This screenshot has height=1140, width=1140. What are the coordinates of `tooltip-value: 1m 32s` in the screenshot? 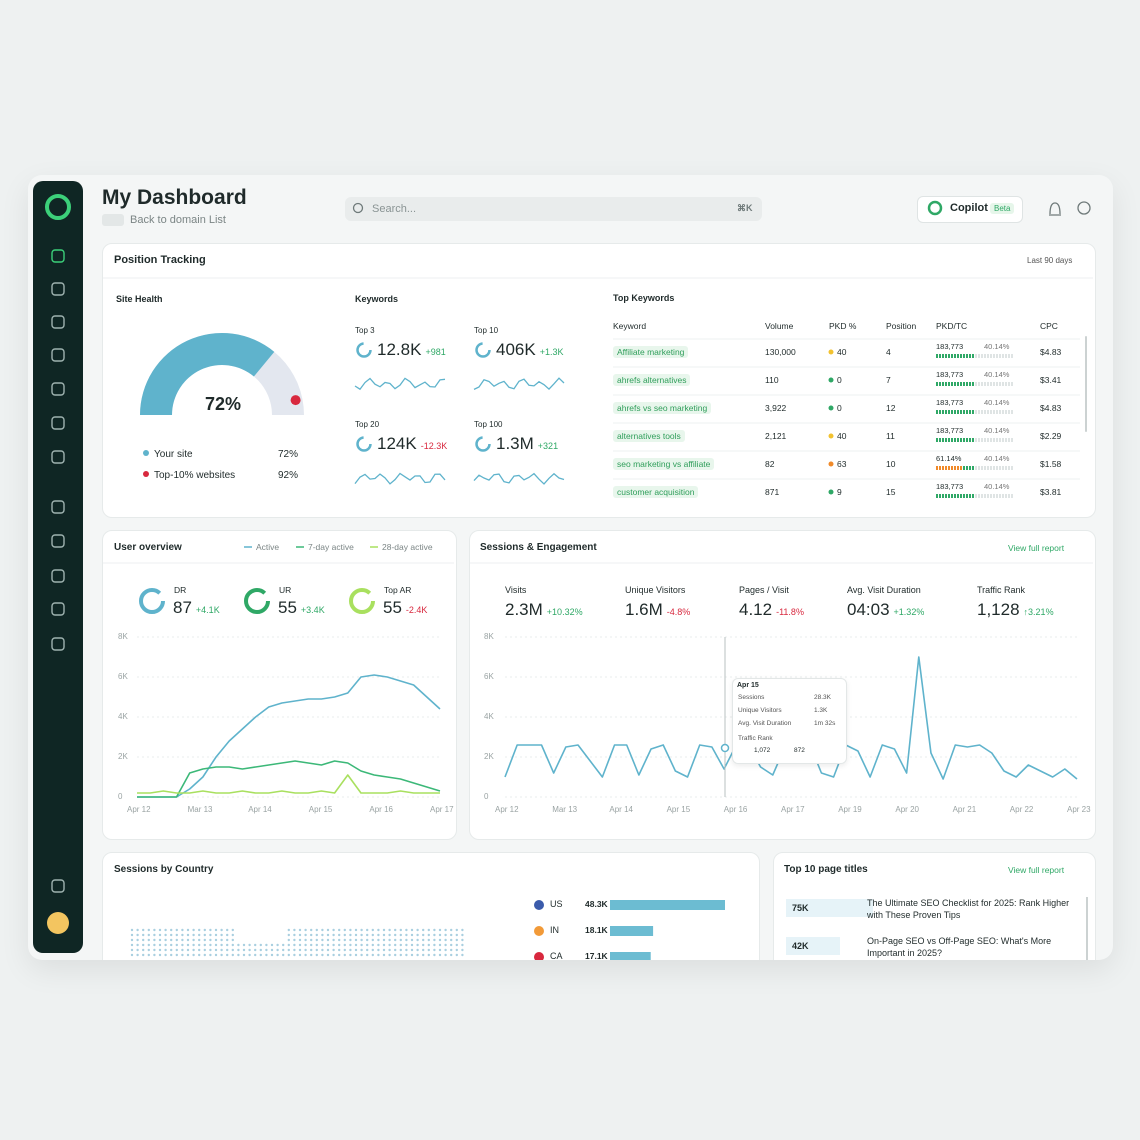 It's located at (825, 723).